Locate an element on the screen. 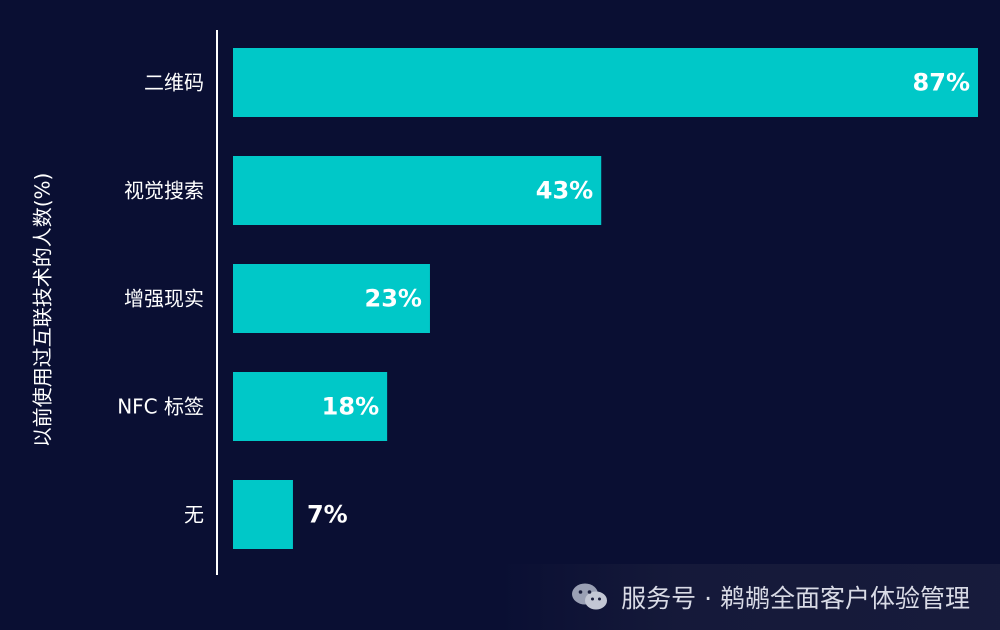  watermark: 服务号 · 鹈鹕全面客户体验管理 is located at coordinates (750, 597).